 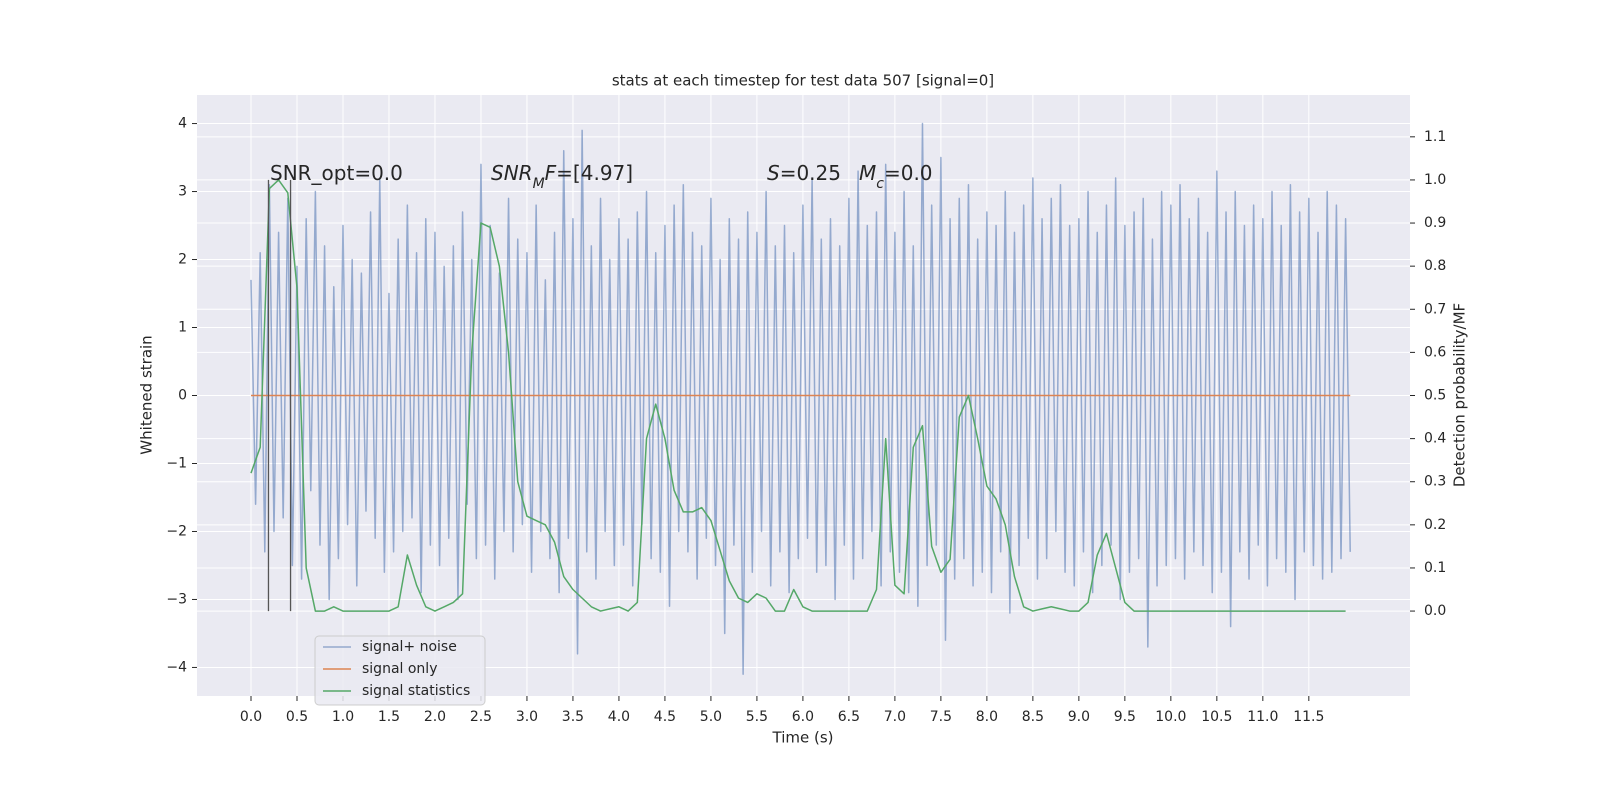 What do you see at coordinates (1435, 266) in the screenshot?
I see `y2-tick-label: 0.8` at bounding box center [1435, 266].